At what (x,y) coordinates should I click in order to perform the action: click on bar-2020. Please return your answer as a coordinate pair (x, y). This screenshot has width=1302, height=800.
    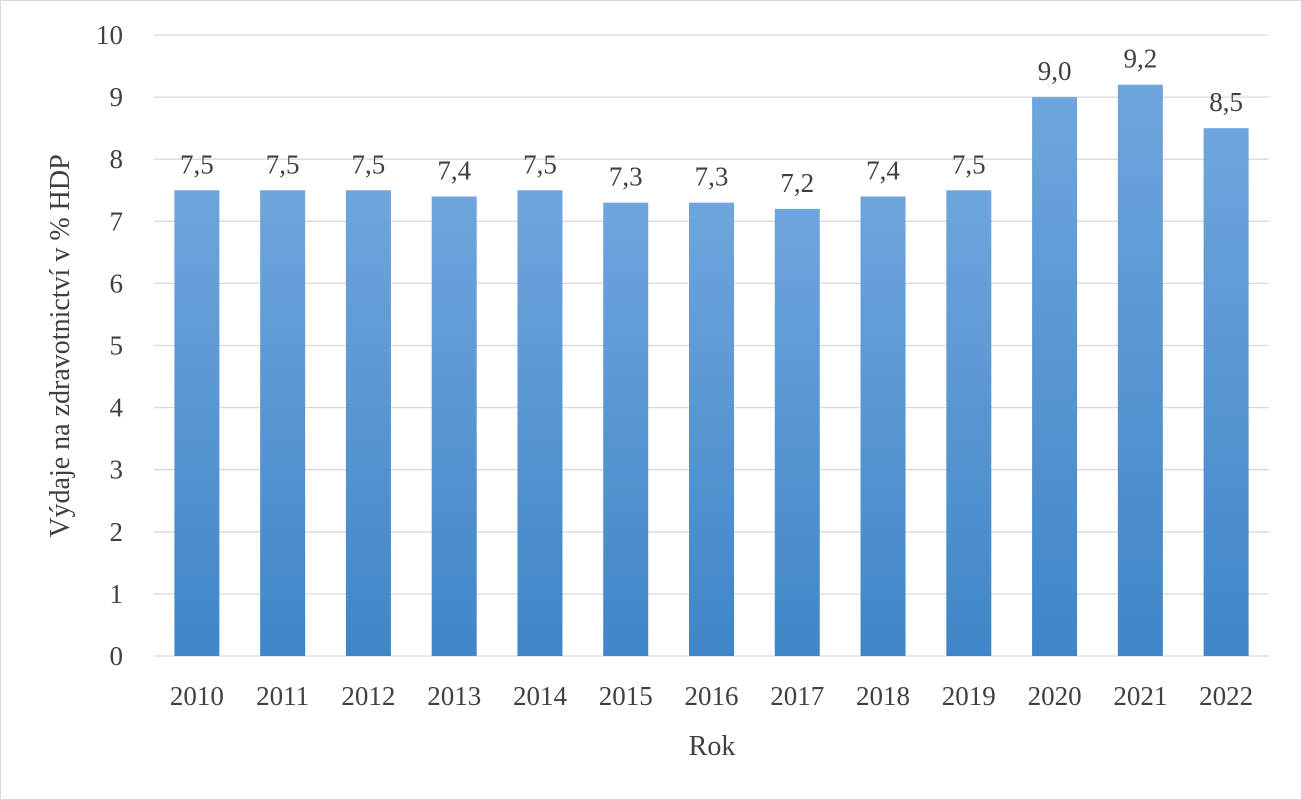
    Looking at the image, I should click on (1055, 377).